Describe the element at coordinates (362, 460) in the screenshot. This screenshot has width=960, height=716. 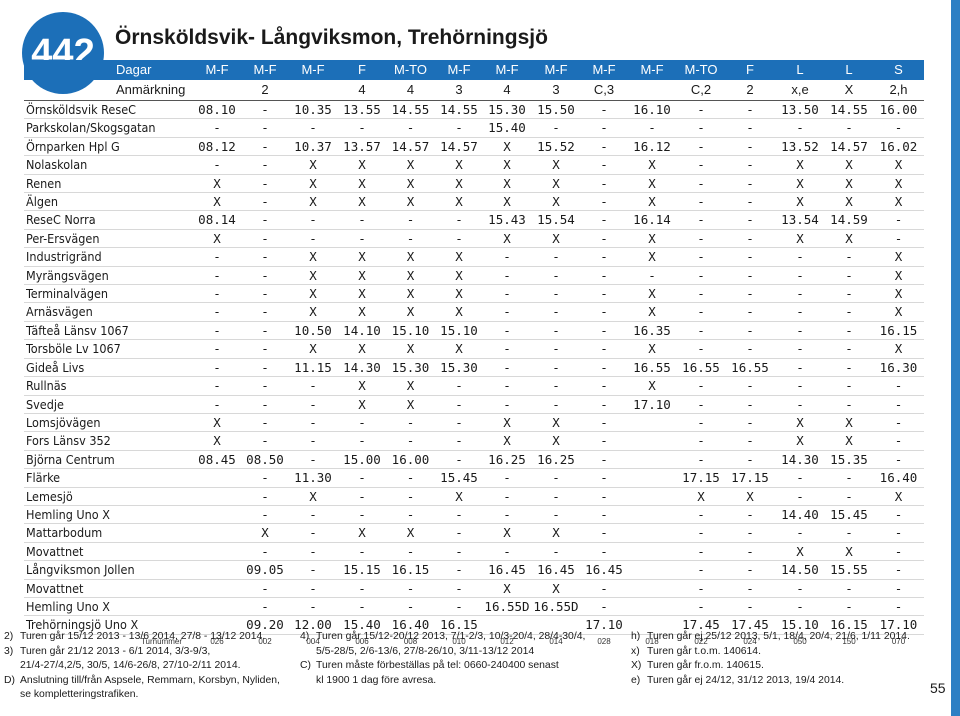
I see `departure-cell: 15.00` at that location.